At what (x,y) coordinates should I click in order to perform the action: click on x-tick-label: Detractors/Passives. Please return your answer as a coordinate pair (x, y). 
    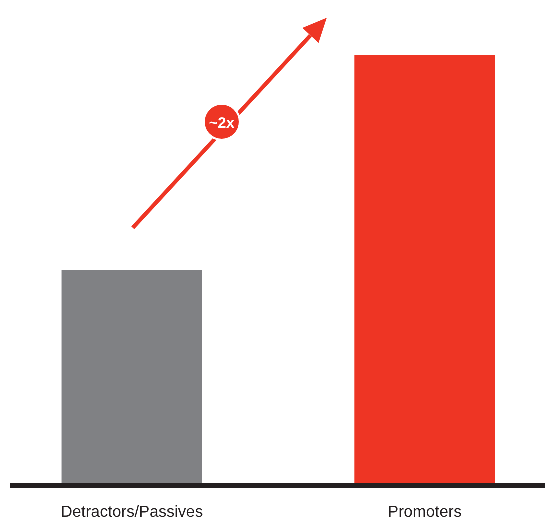
    Looking at the image, I should click on (132, 512).